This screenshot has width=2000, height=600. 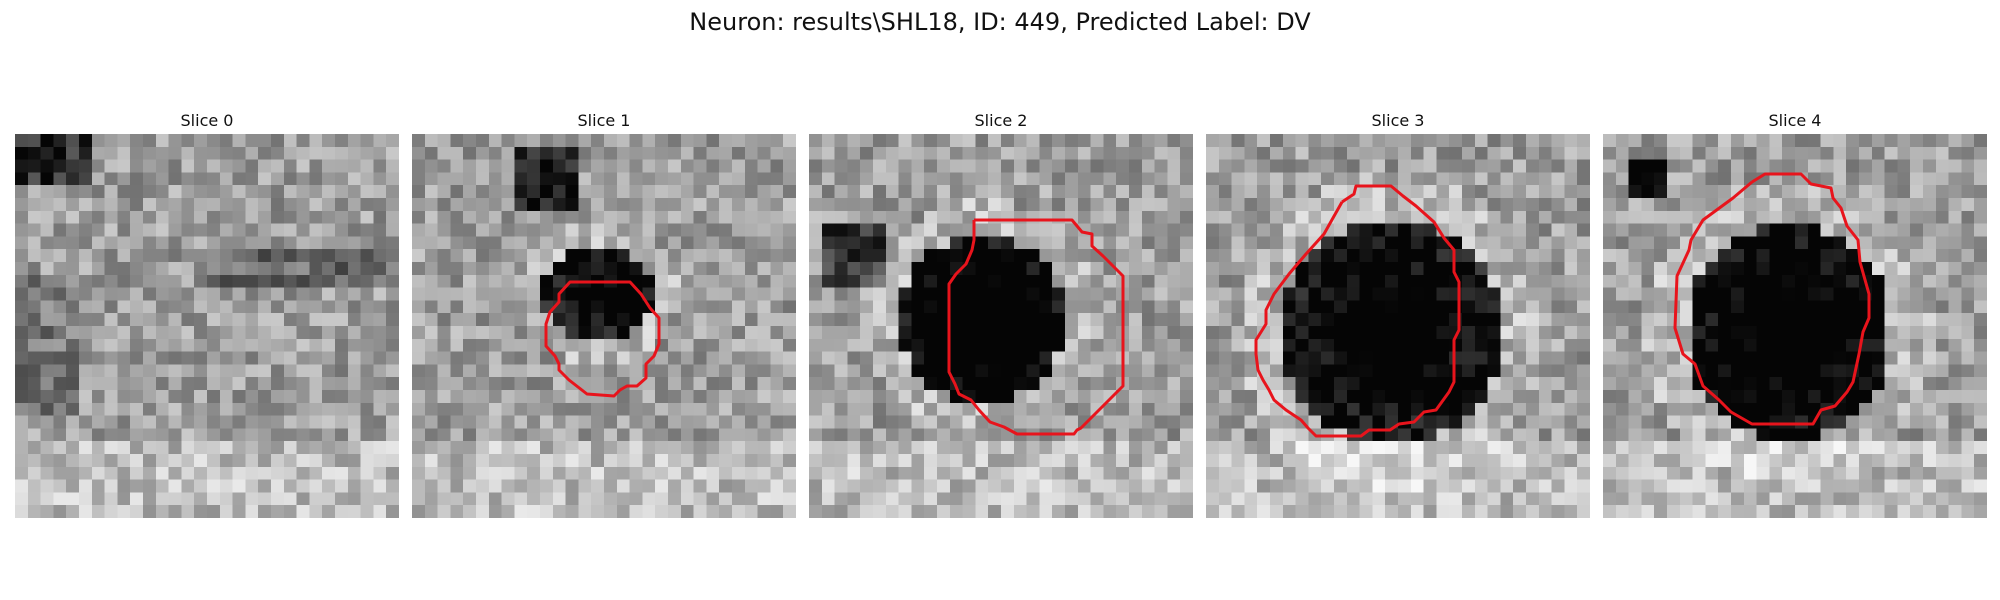 What do you see at coordinates (207, 120) in the screenshot?
I see `slice-title: Slice 0` at bounding box center [207, 120].